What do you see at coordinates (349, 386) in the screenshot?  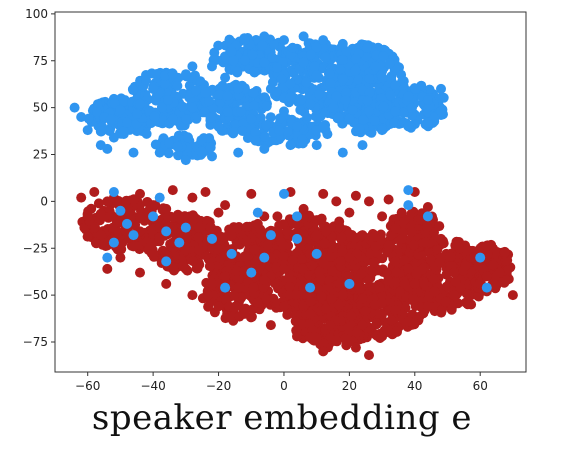 I see `x-tick-label: 20` at bounding box center [349, 386].